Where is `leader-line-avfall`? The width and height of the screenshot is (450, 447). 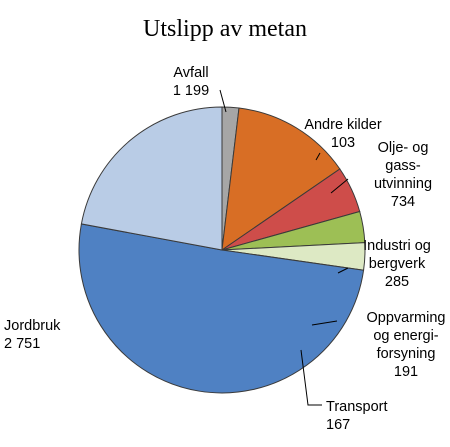 leader-line-avfall is located at coordinates (223, 101).